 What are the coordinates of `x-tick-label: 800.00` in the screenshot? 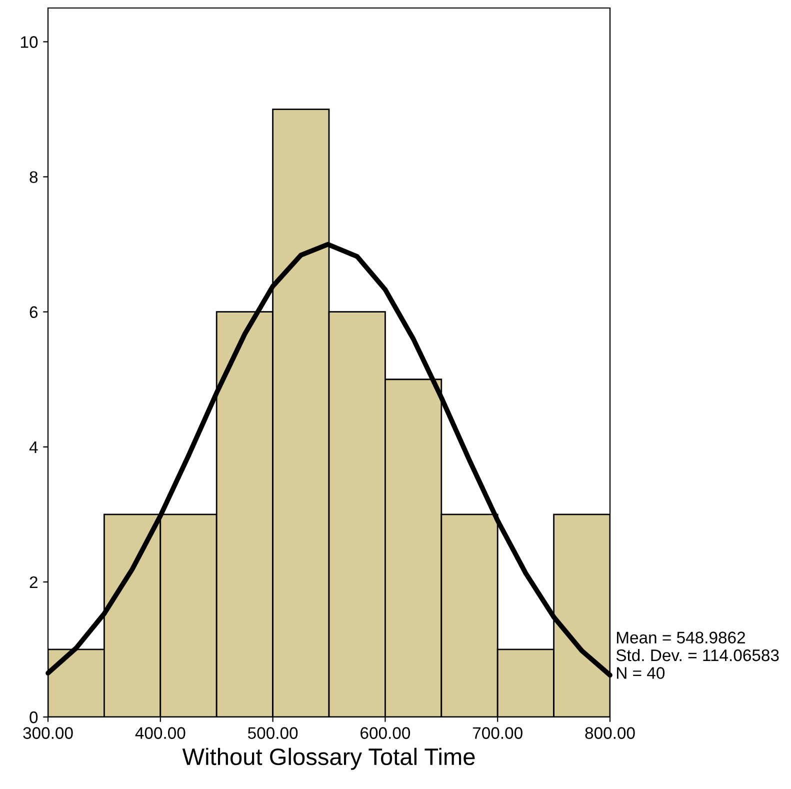 It's located at (610, 733).